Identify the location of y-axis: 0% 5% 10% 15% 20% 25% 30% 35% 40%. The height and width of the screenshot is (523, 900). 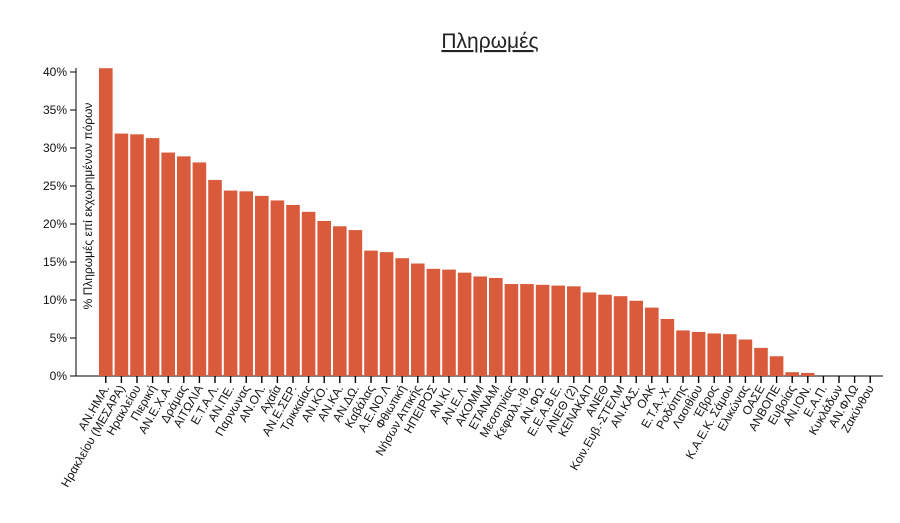
(60, 224).